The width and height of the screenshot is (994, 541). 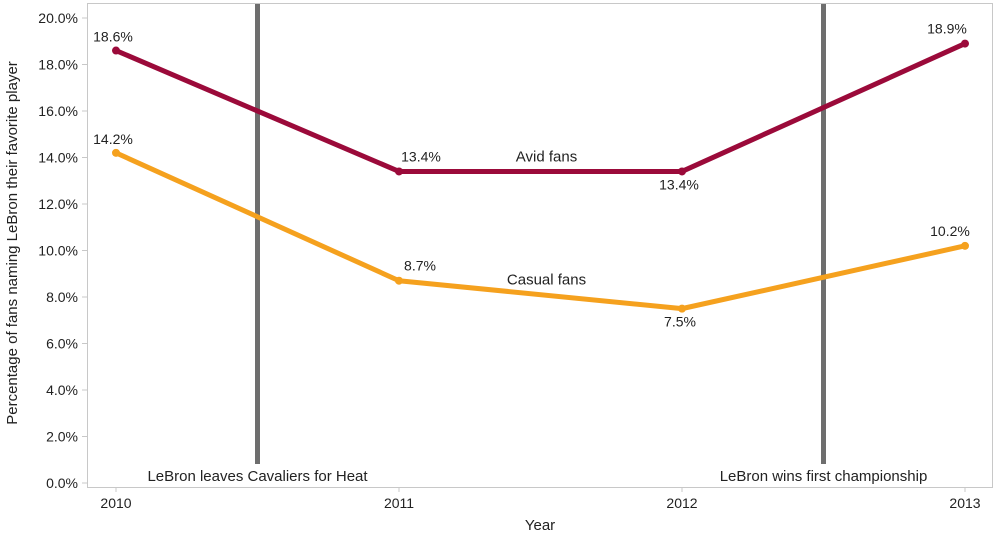 What do you see at coordinates (540, 525) in the screenshot?
I see `x-axis-title: Year` at bounding box center [540, 525].